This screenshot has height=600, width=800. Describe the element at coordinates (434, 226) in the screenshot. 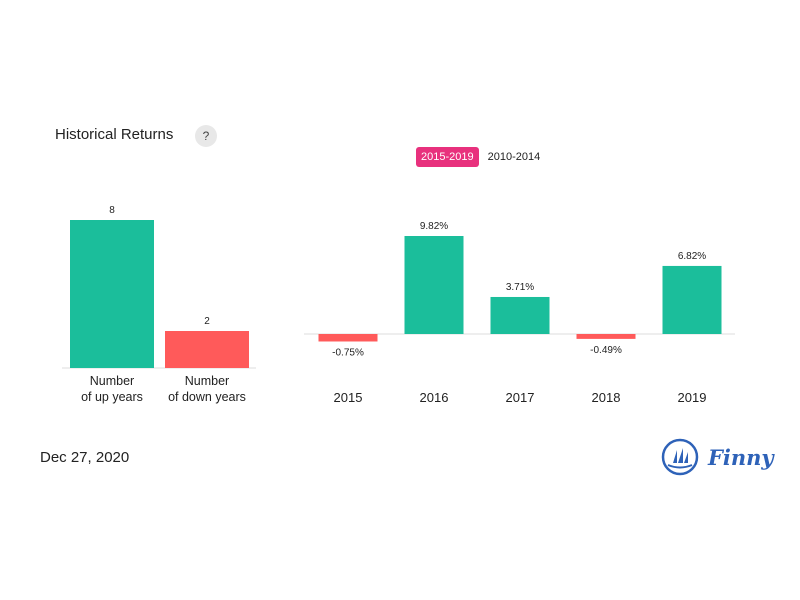

I see `value-label-2016: 9.82%` at that location.